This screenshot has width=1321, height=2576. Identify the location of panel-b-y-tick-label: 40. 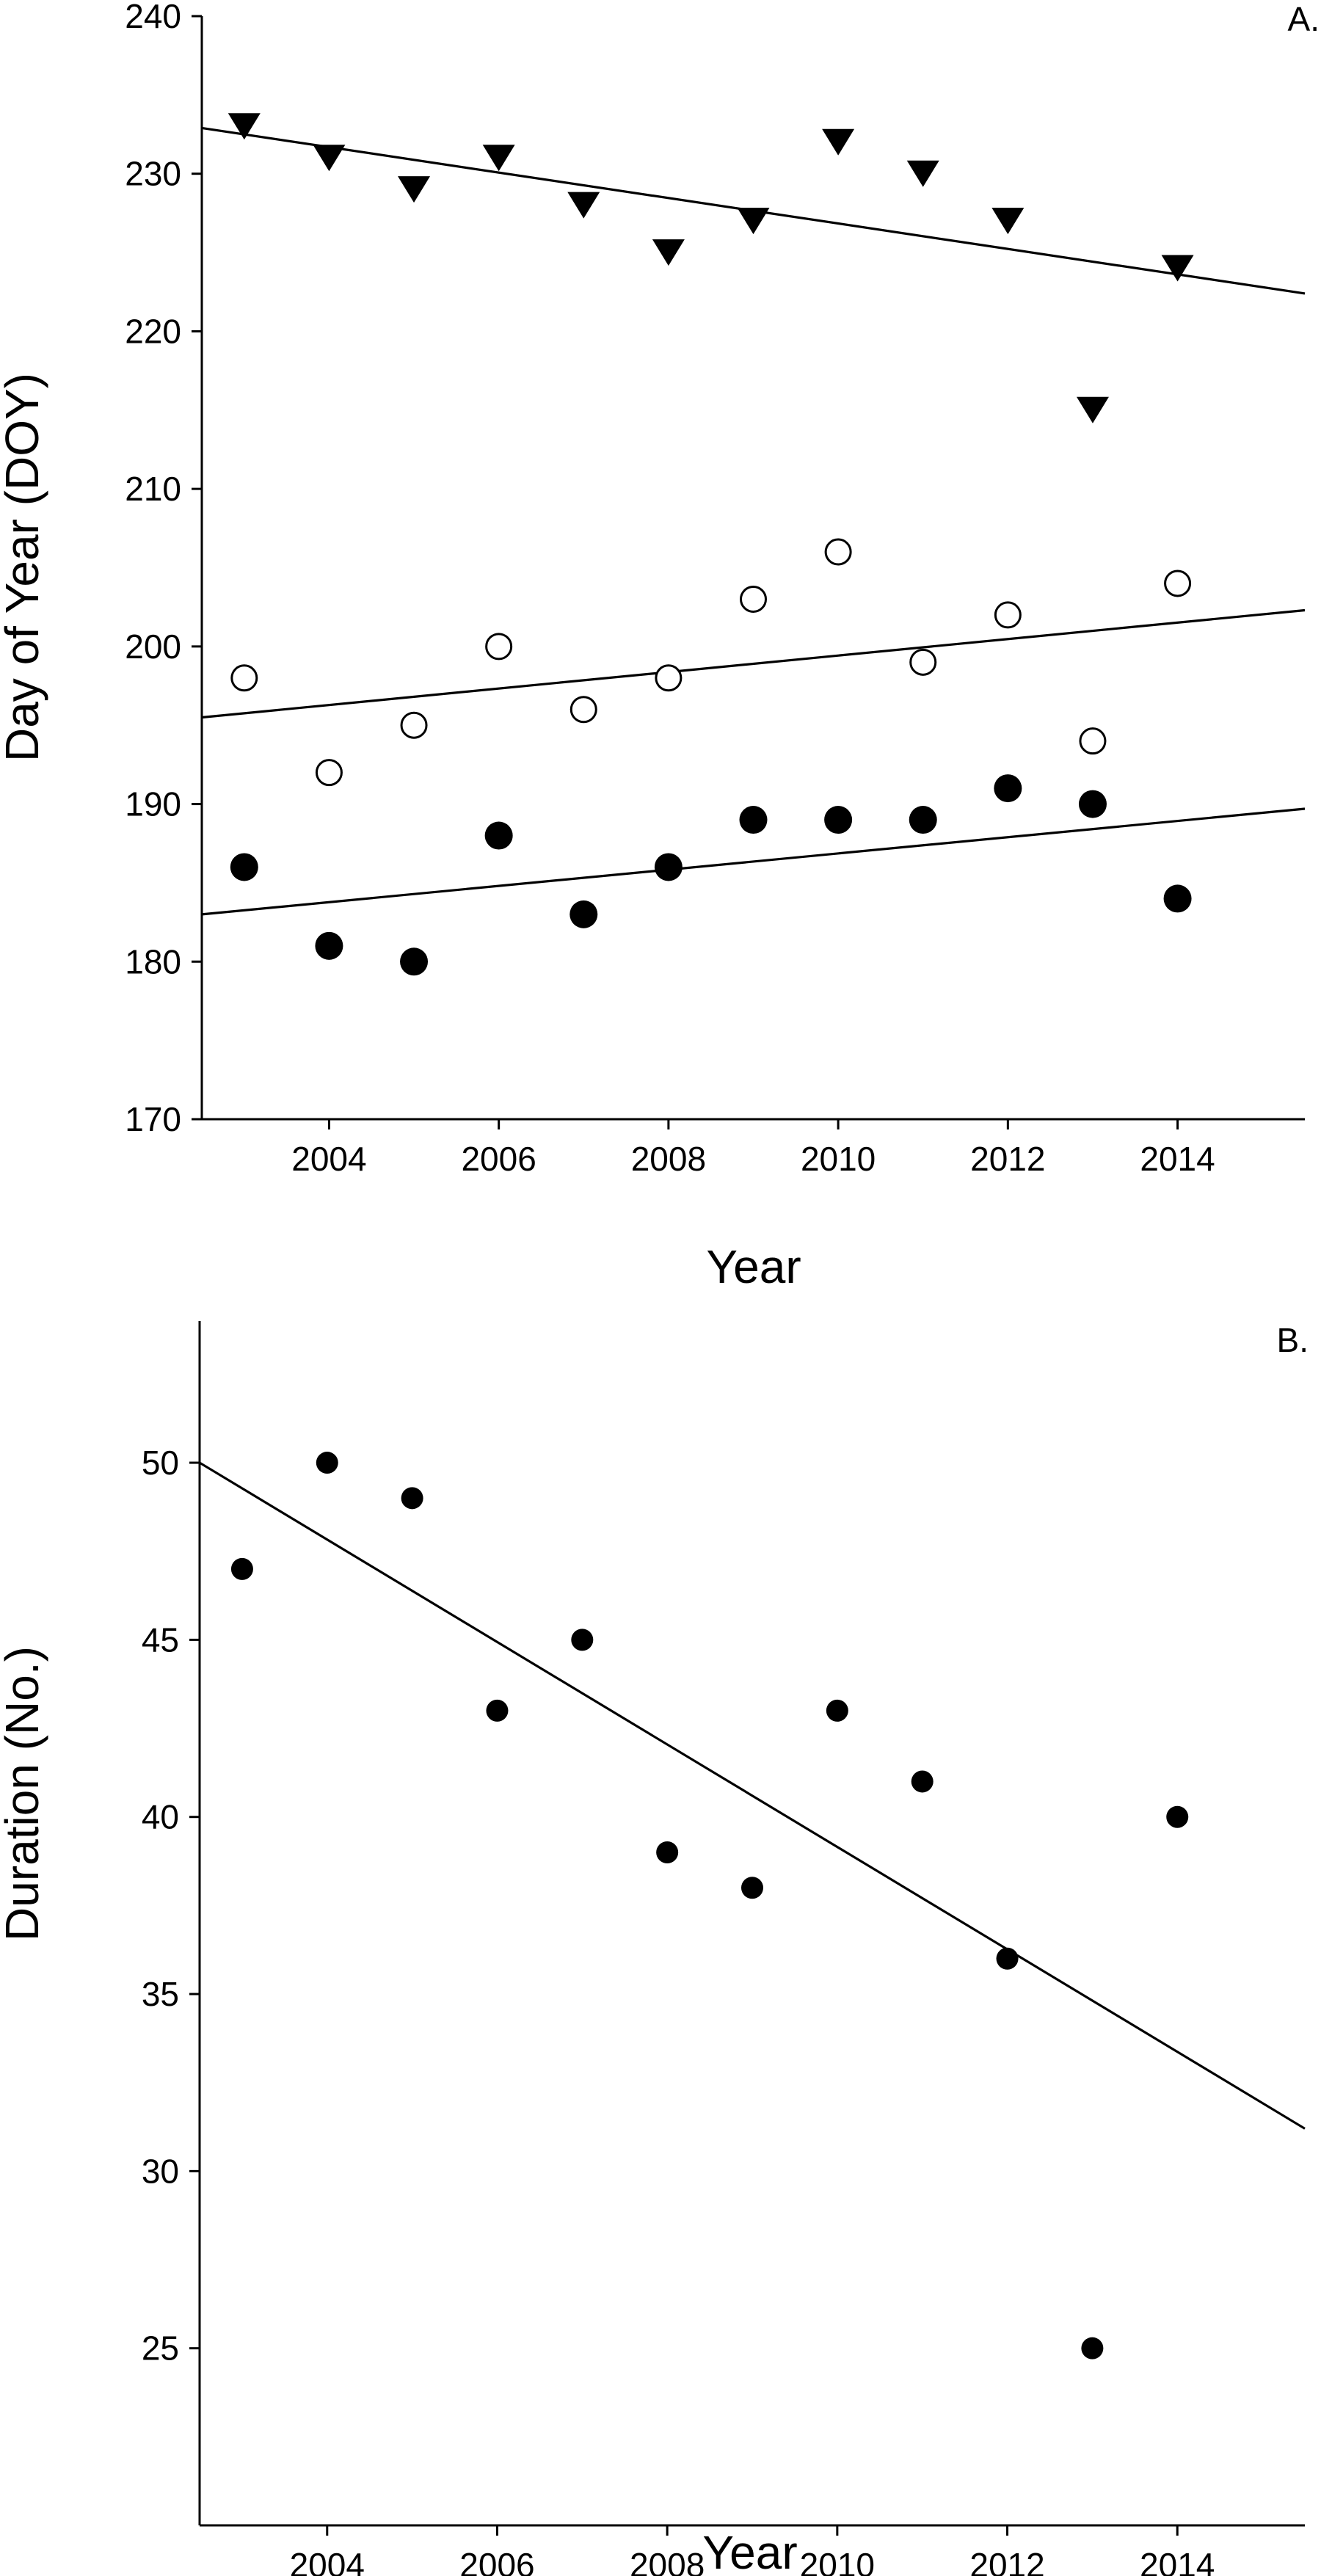
(160, 1817).